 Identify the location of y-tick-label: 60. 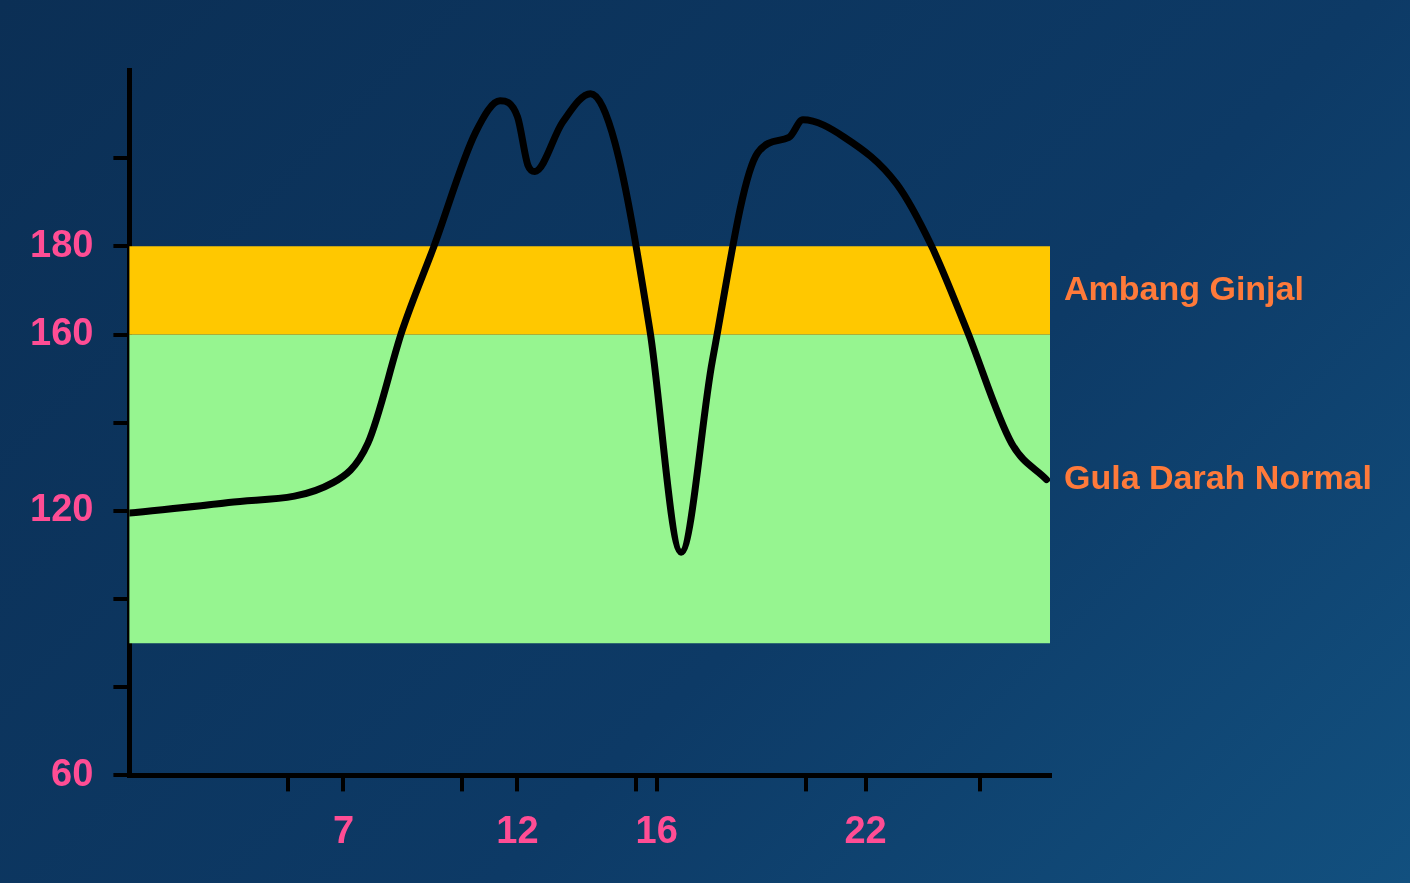
(72, 772).